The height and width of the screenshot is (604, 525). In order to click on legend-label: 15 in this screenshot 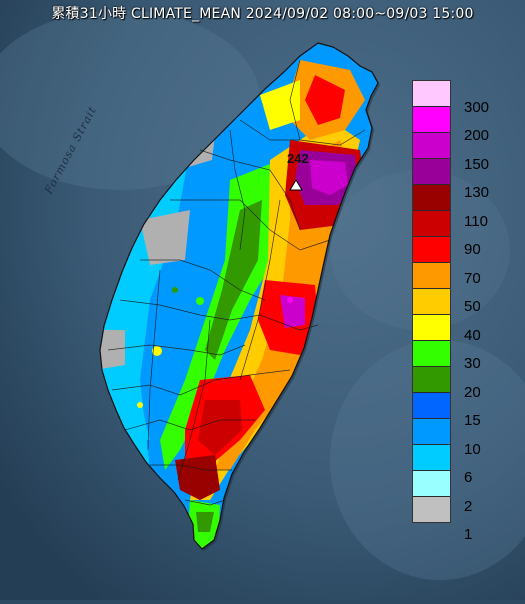, I will do `click(472, 420)`.